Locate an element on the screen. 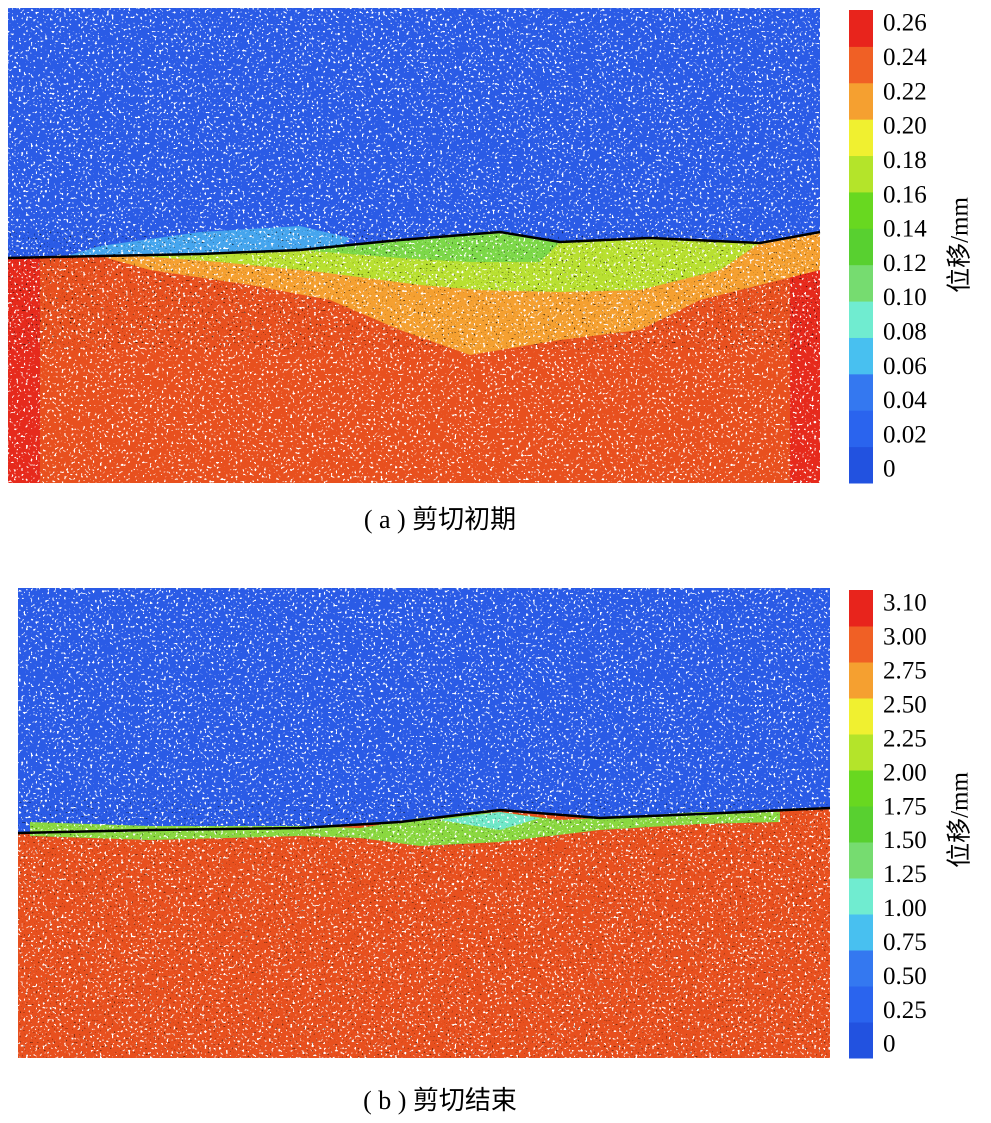  colorbar-tick-label: 2.50 is located at coordinates (905, 705).